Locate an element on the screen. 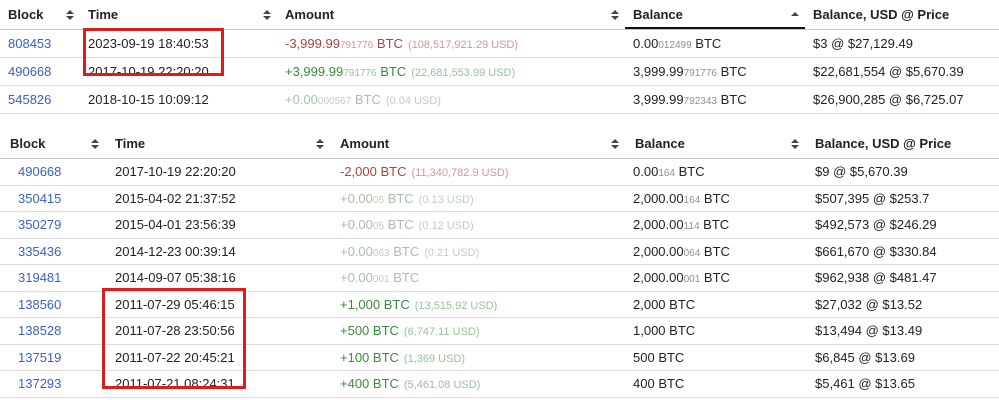  balance-usd-price-cell: $492,573 @ $246.29 is located at coordinates (902, 225).